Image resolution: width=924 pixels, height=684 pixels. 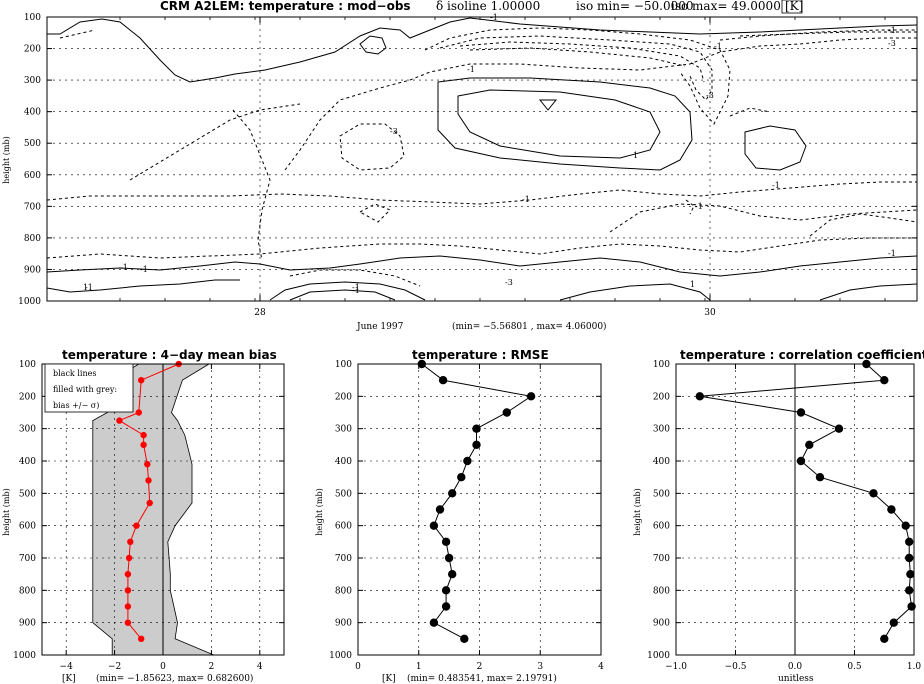 What do you see at coordinates (27, 559) in the screenshot?
I see `y-tick-label: 700` at bounding box center [27, 559].